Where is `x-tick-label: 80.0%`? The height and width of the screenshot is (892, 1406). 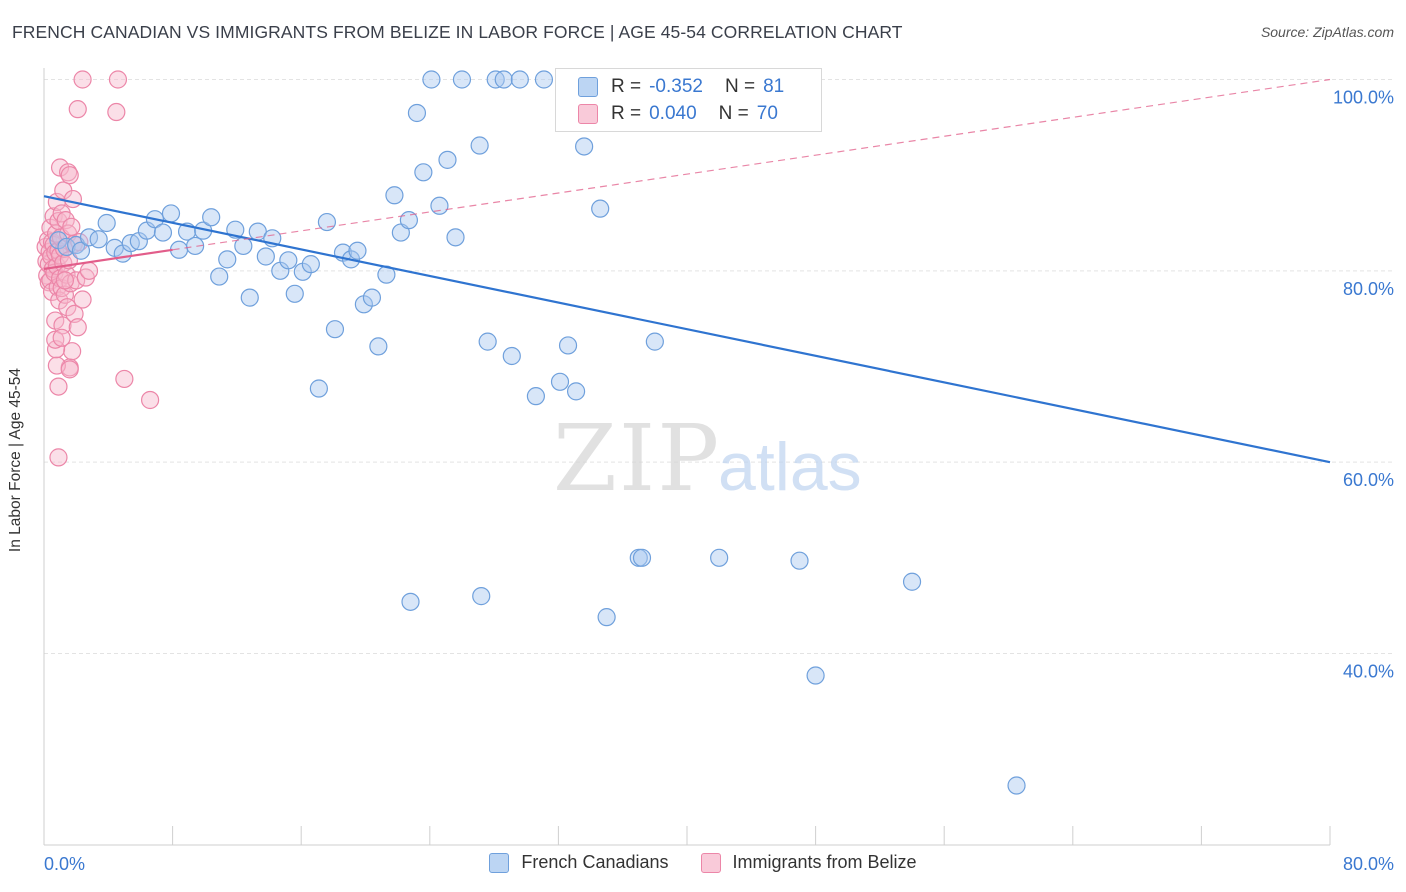
x-tick-label: 80.0% is located at coordinates (1368, 864).